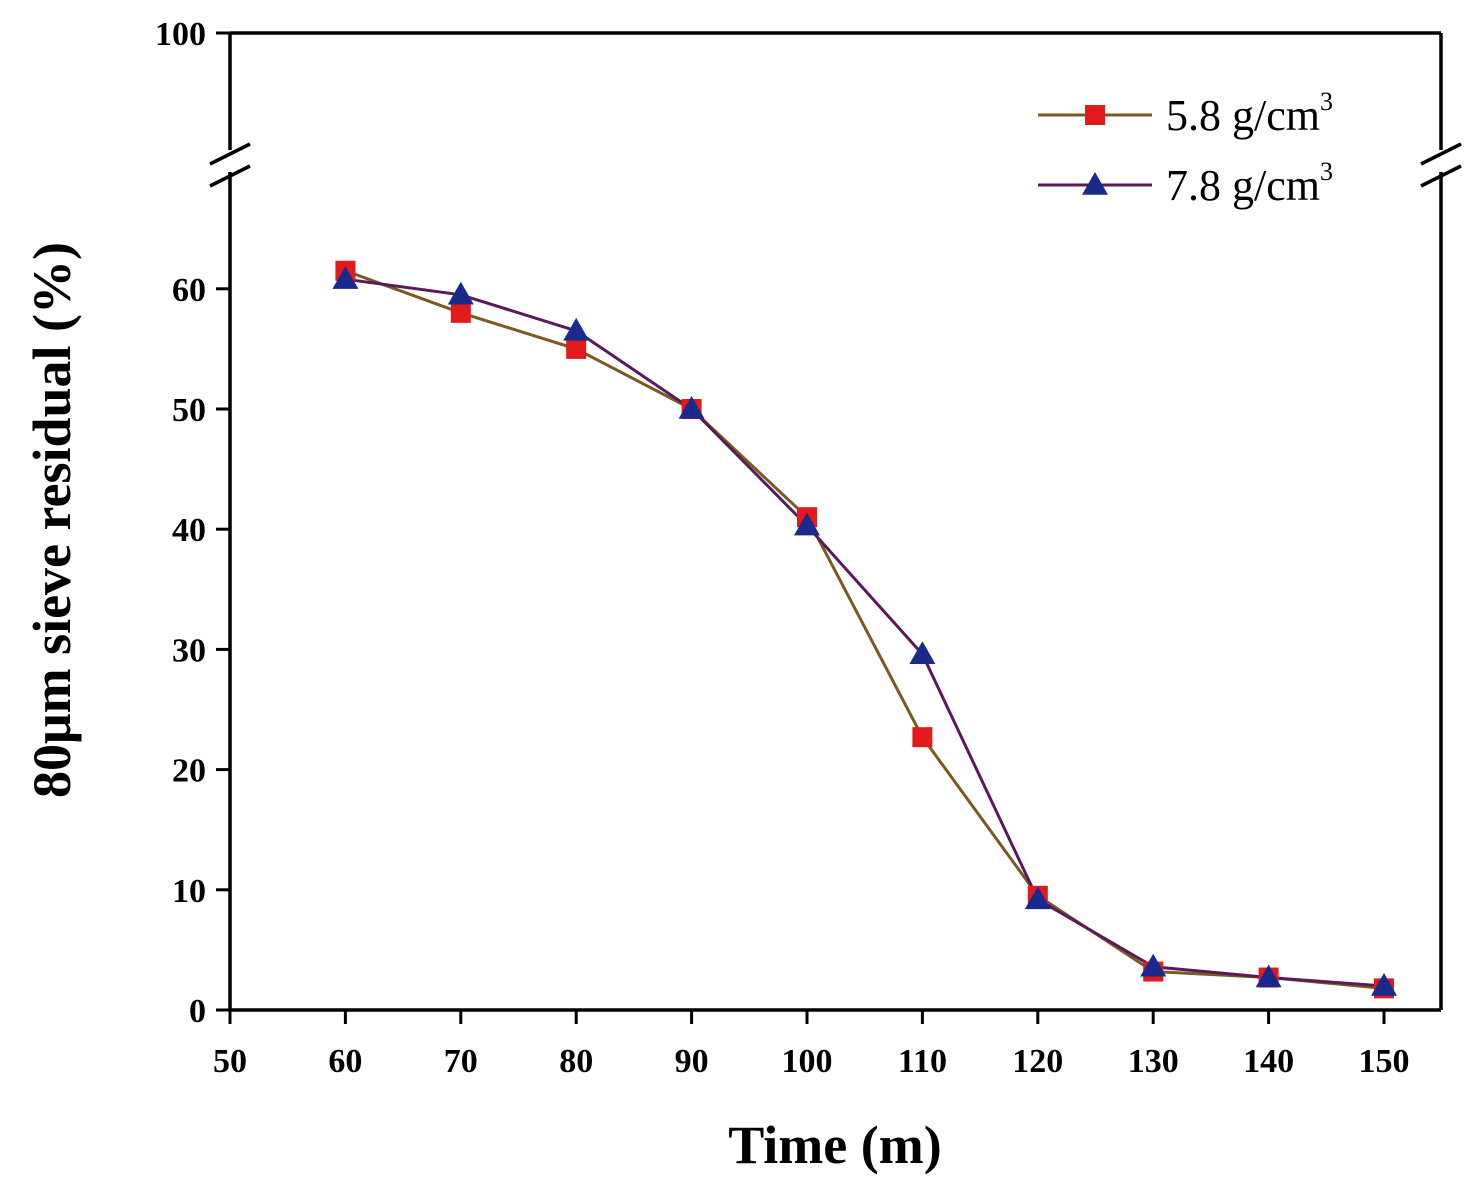 The height and width of the screenshot is (1186, 1473). Describe the element at coordinates (189, 290) in the screenshot. I see `y-tick-label-60: 60` at that location.